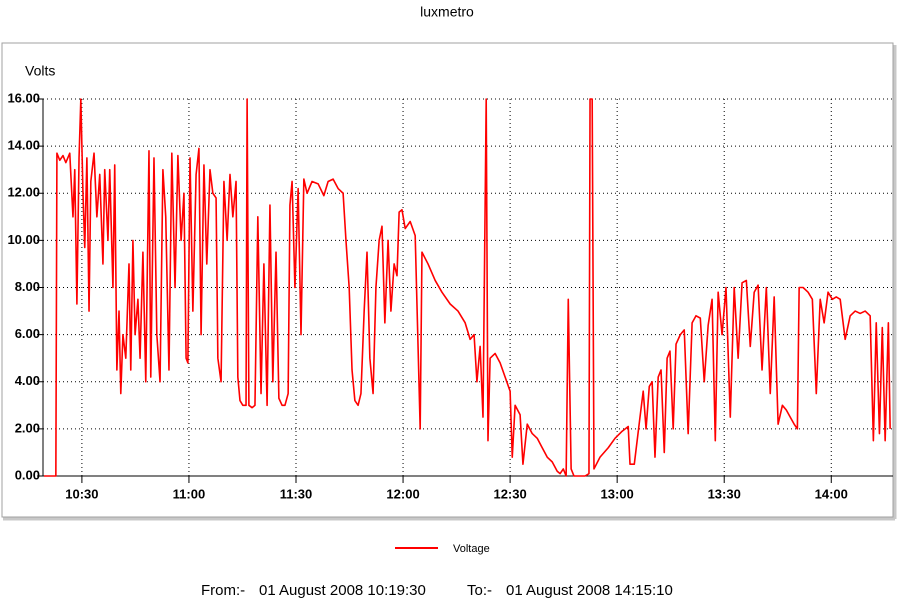 Image resolution: width=908 pixels, height=610 pixels. I want to click on x-tick-label: 11:00, so click(189, 493).